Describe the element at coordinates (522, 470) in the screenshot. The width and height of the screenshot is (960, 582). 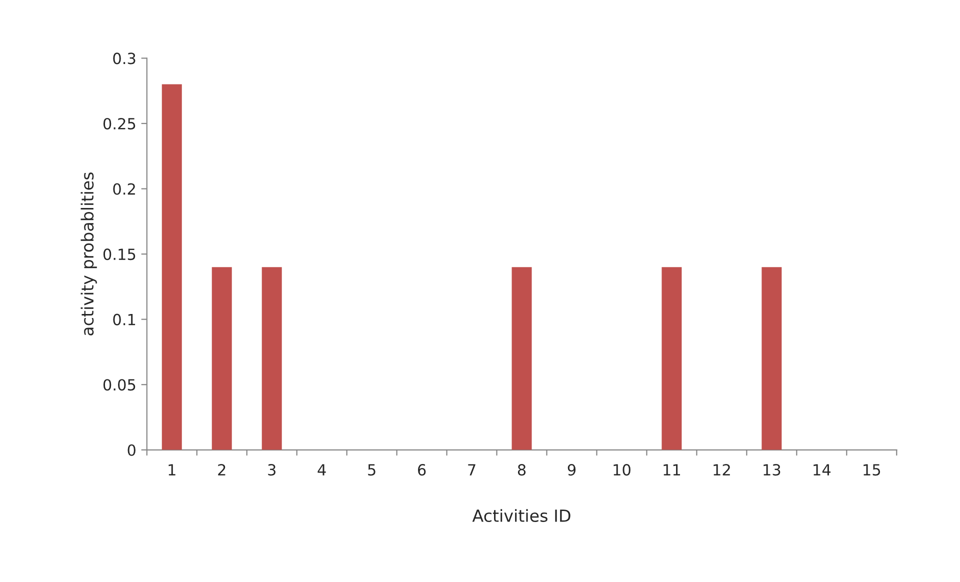
I see `x-tick-label: 8` at that location.